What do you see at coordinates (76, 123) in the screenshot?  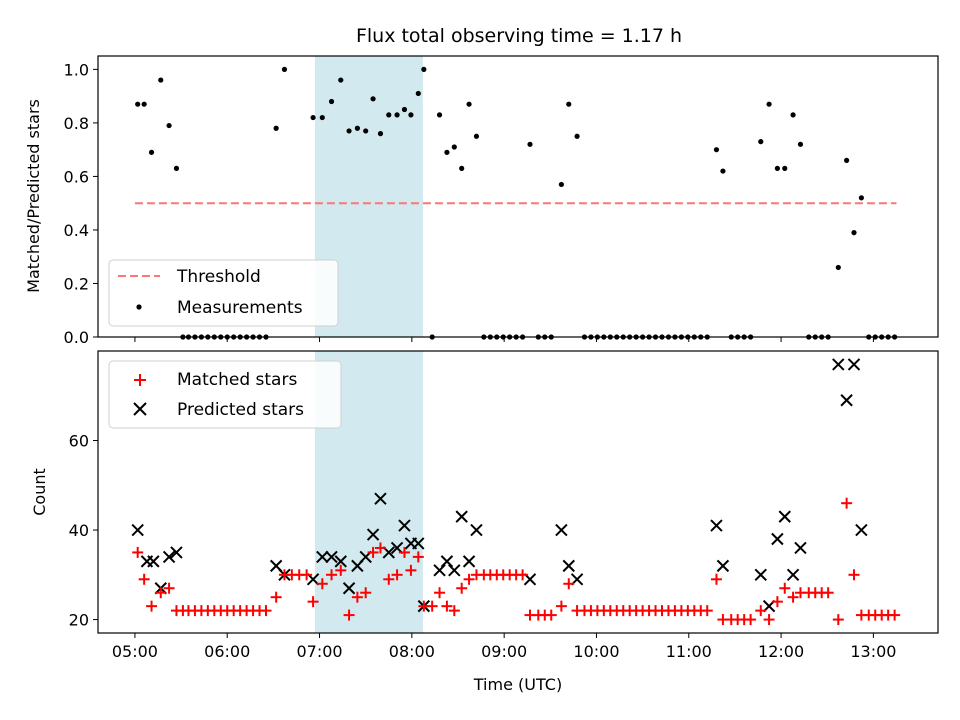 I see `top-y-tick-label: 0.8` at bounding box center [76, 123].